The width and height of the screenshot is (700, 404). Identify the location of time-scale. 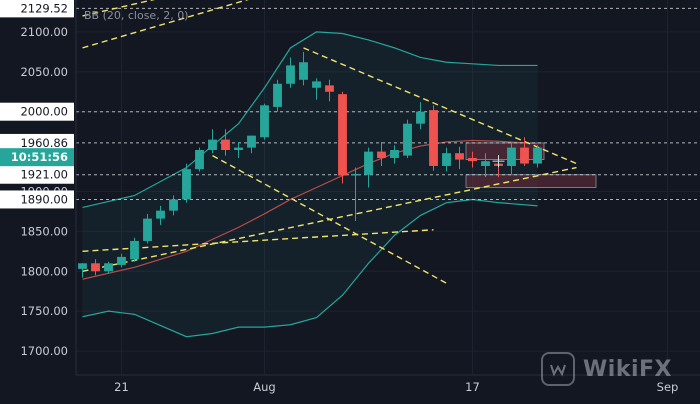
(350, 387).